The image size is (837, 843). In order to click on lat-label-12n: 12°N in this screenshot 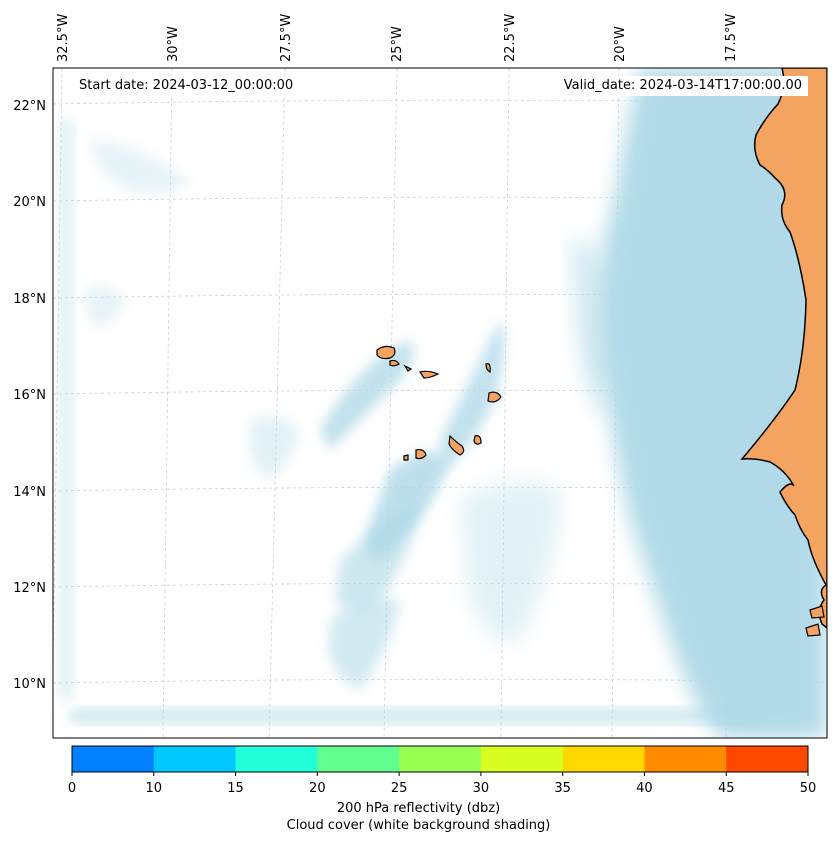, I will do `click(29, 588)`.